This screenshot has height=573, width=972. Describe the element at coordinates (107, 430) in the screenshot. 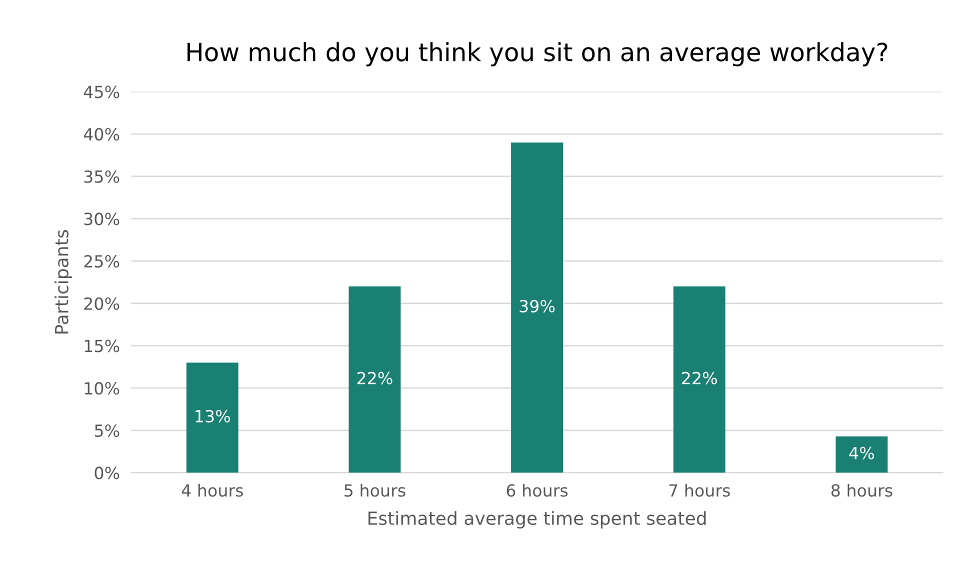

I see `y-tick-label: 5%` at that location.